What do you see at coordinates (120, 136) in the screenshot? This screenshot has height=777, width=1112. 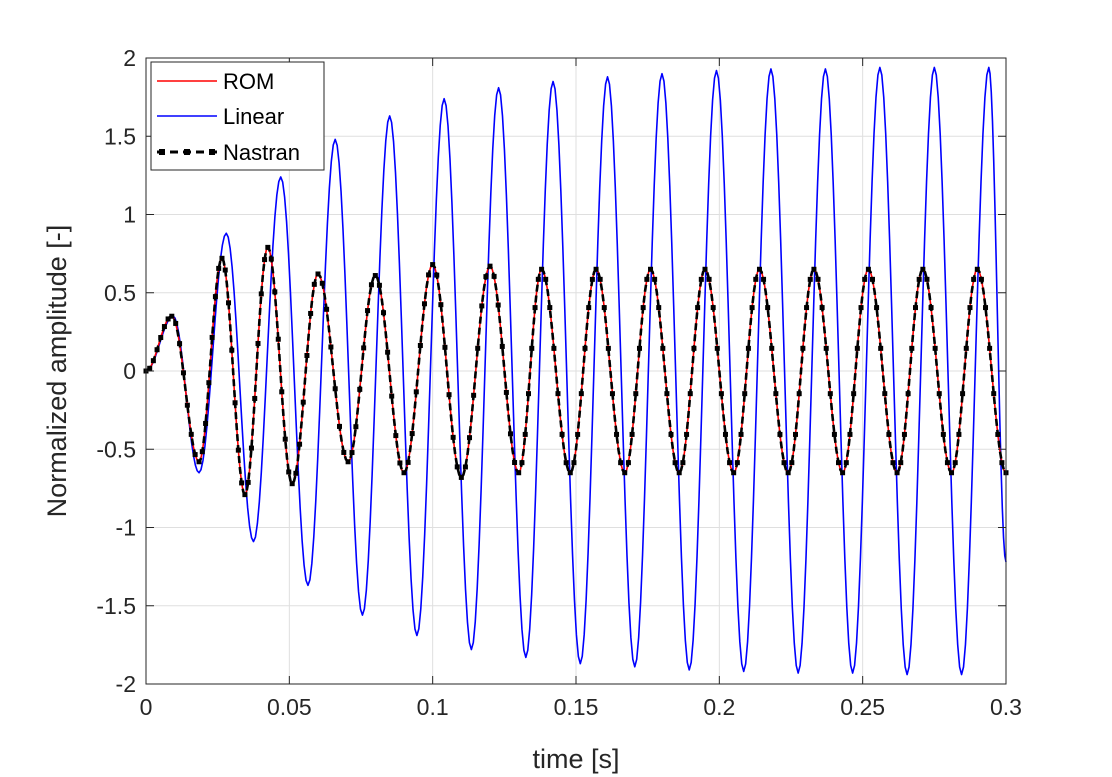 I see `y-tick-label: 1.5` at bounding box center [120, 136].